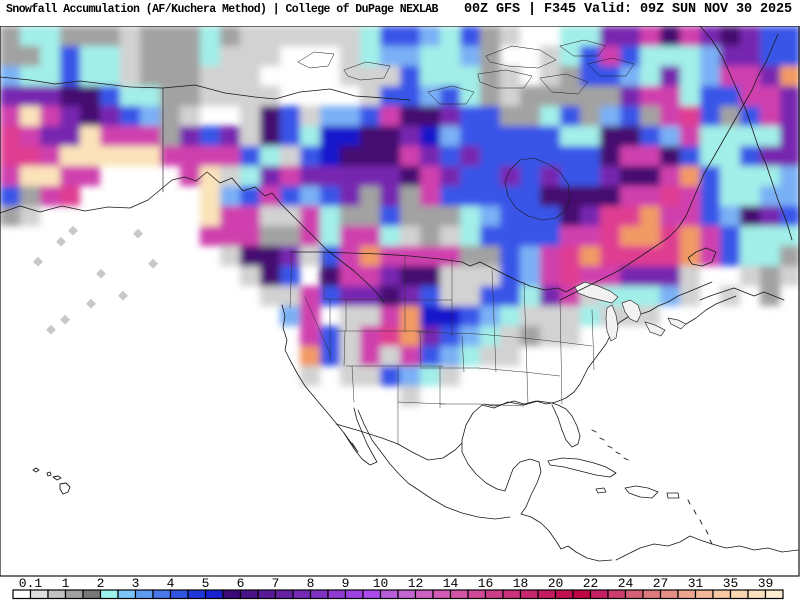 The width and height of the screenshot is (800, 600). Describe the element at coordinates (381, 583) in the screenshot. I see `svg-text: 10` at that location.